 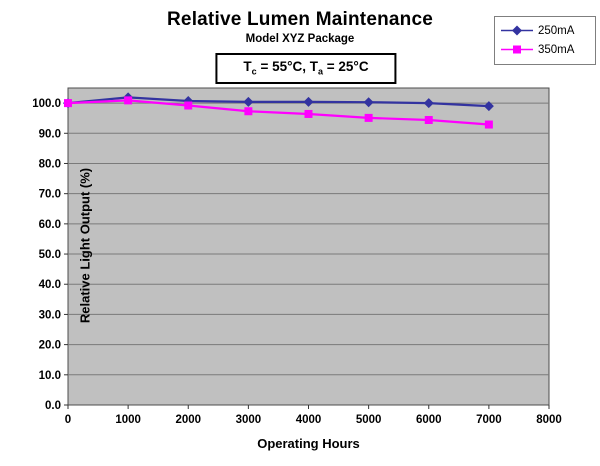 I want to click on y-tick-label: 60.0, so click(x=50, y=225).